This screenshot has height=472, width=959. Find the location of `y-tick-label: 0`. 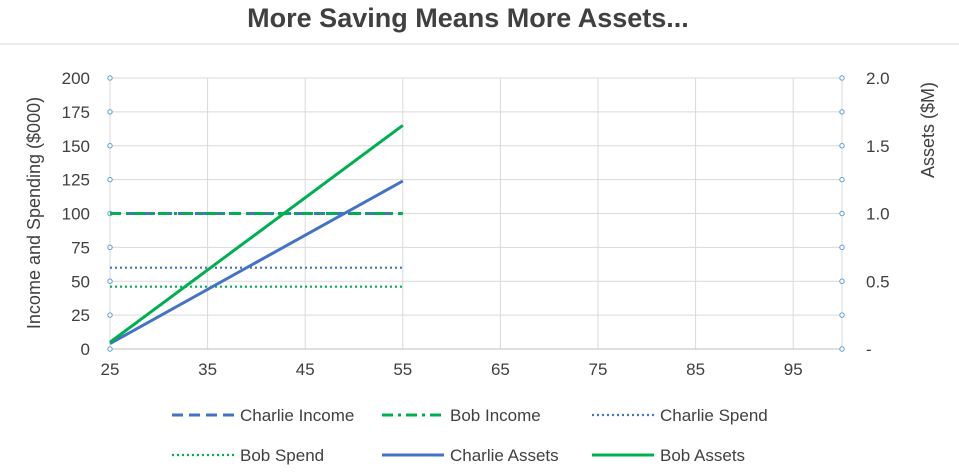

y-tick-label: 0 is located at coordinates (85, 349).